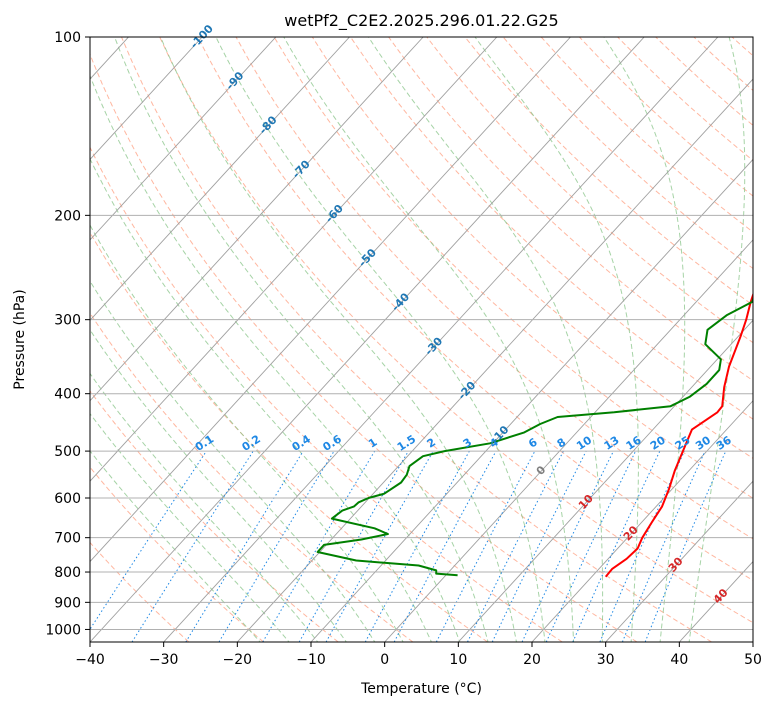 This screenshot has width=775, height=708. Describe the element at coordinates (67, 395) in the screenshot. I see `y-tick-label: 400` at that location.